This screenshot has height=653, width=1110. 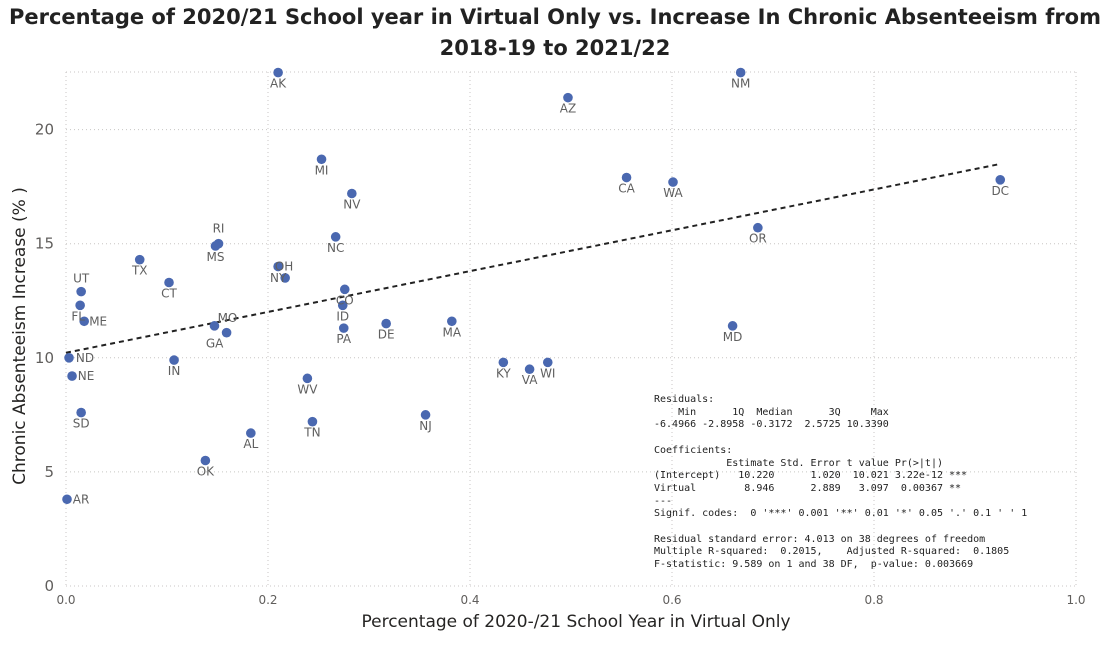 What do you see at coordinates (78, 316) in the screenshot?
I see `point-label-fl: FL` at bounding box center [78, 316].